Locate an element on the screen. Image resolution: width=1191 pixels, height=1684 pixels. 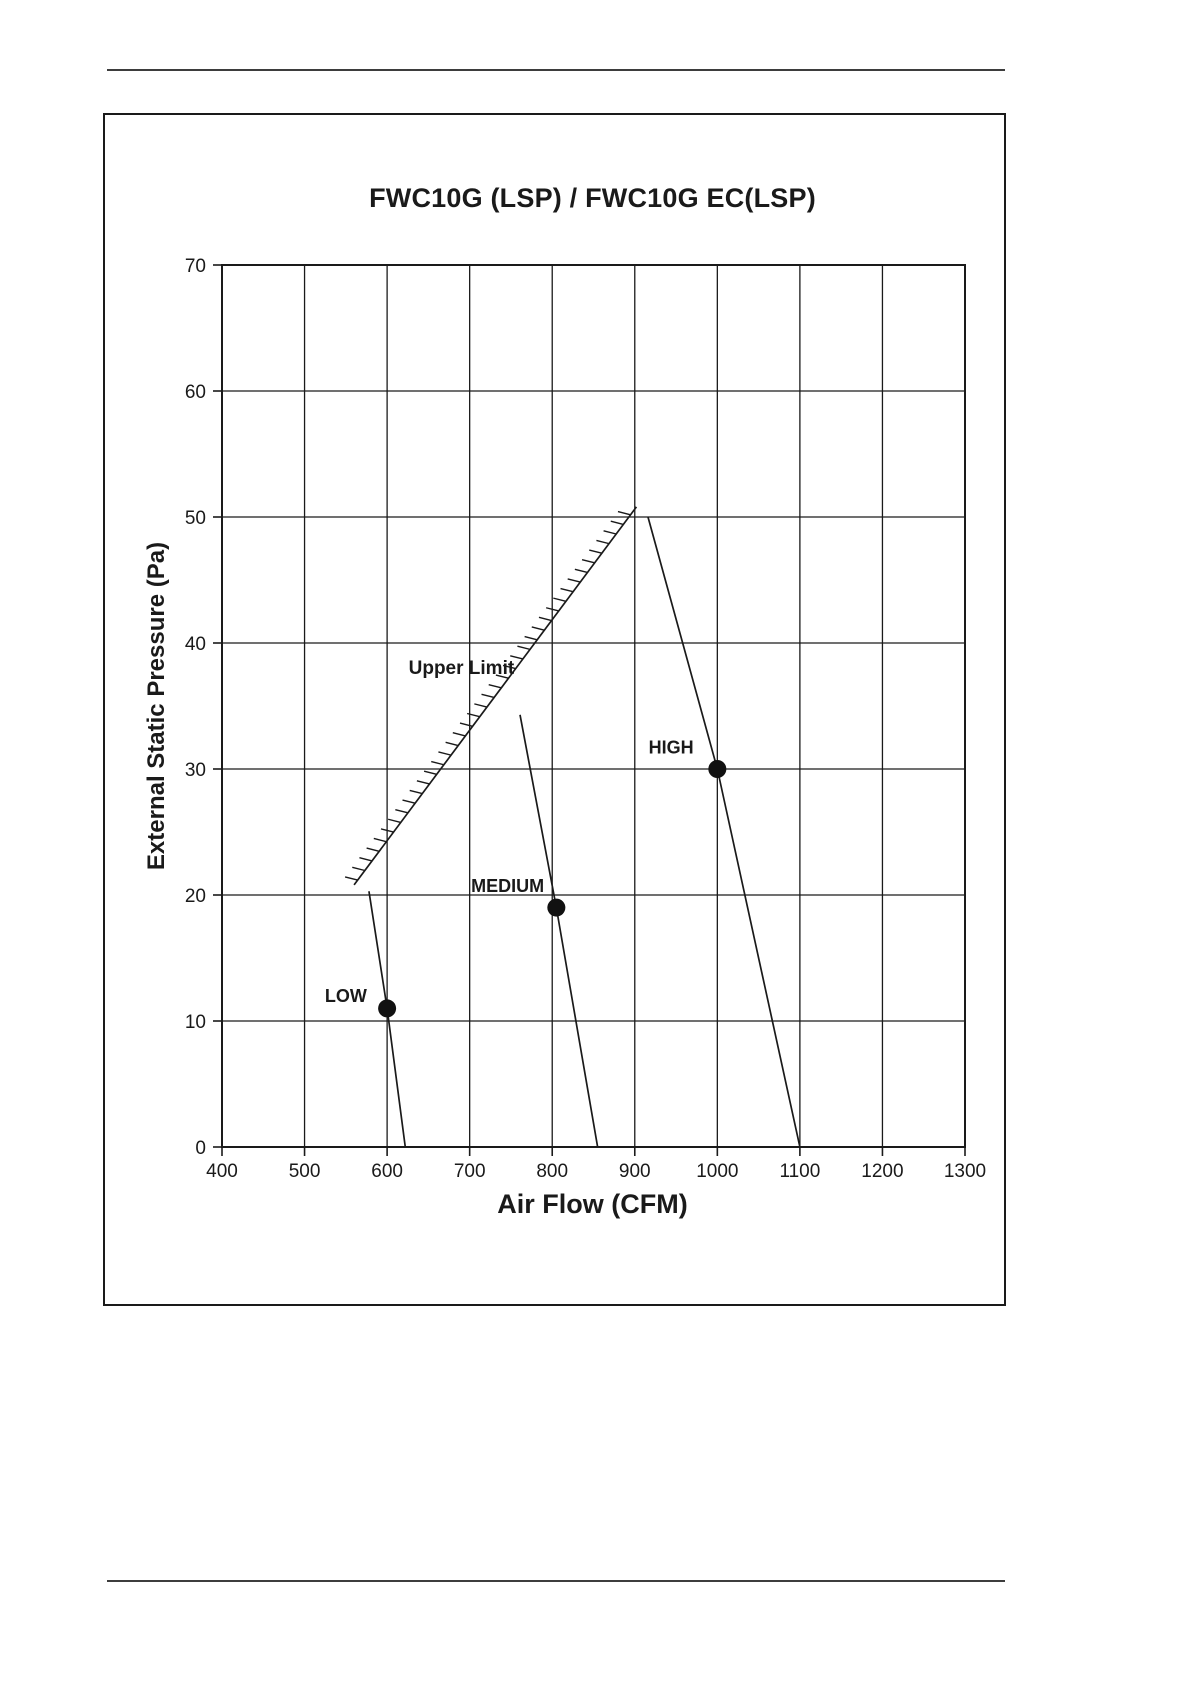
x-tick-label: 800 is located at coordinates (552, 1171).